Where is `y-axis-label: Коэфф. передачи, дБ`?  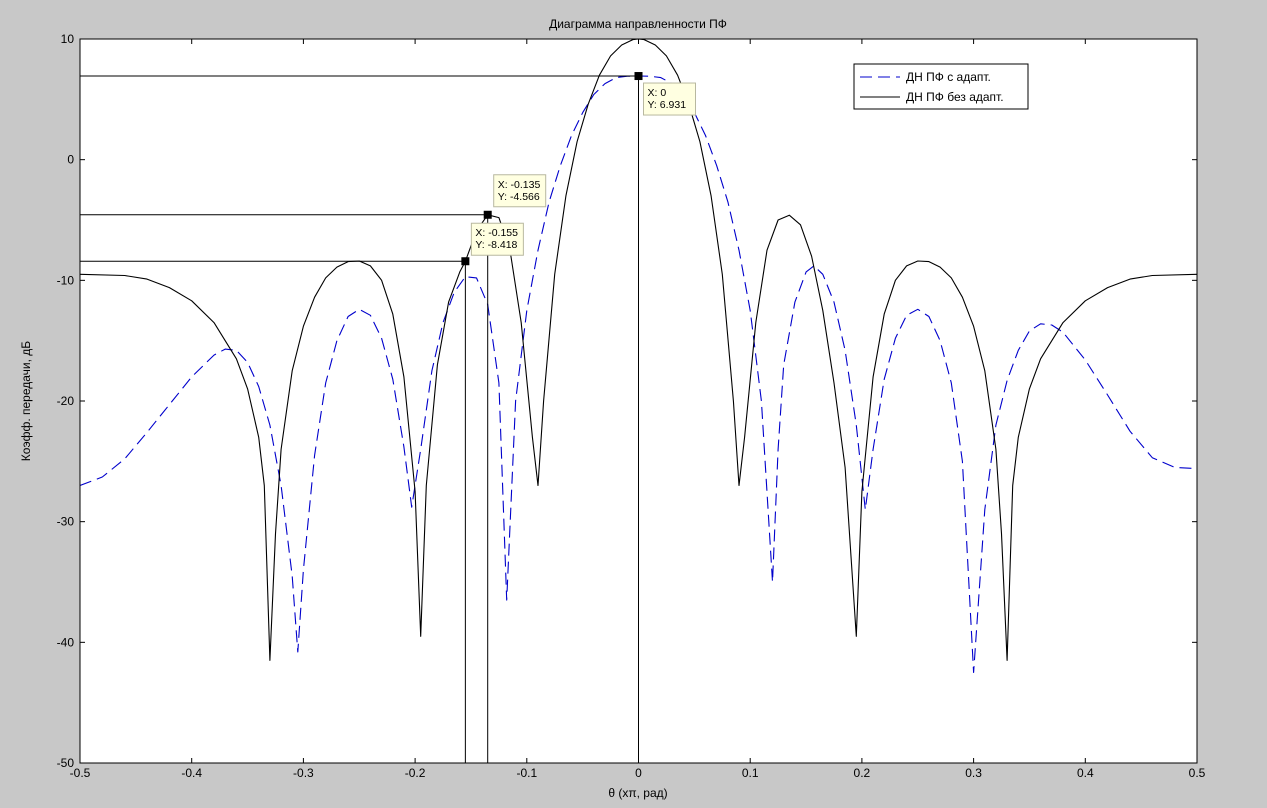
y-axis-label: Коэфф. передачи, дБ is located at coordinates (26, 401).